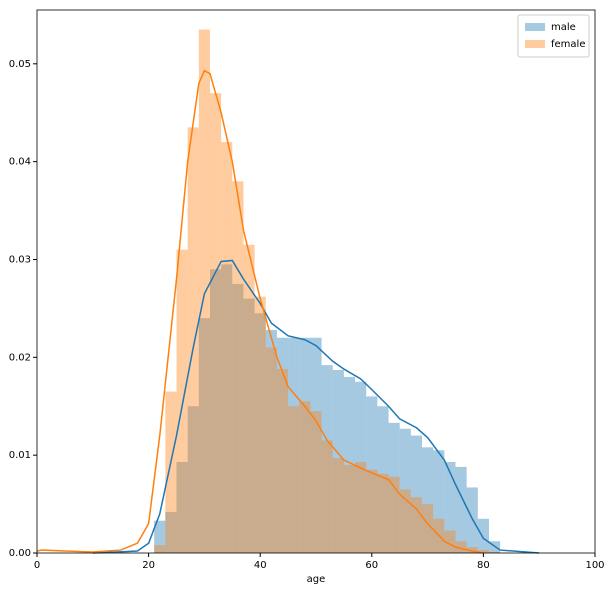 The image size is (610, 592). I want to click on x-tick-label: 0, so click(37, 565).